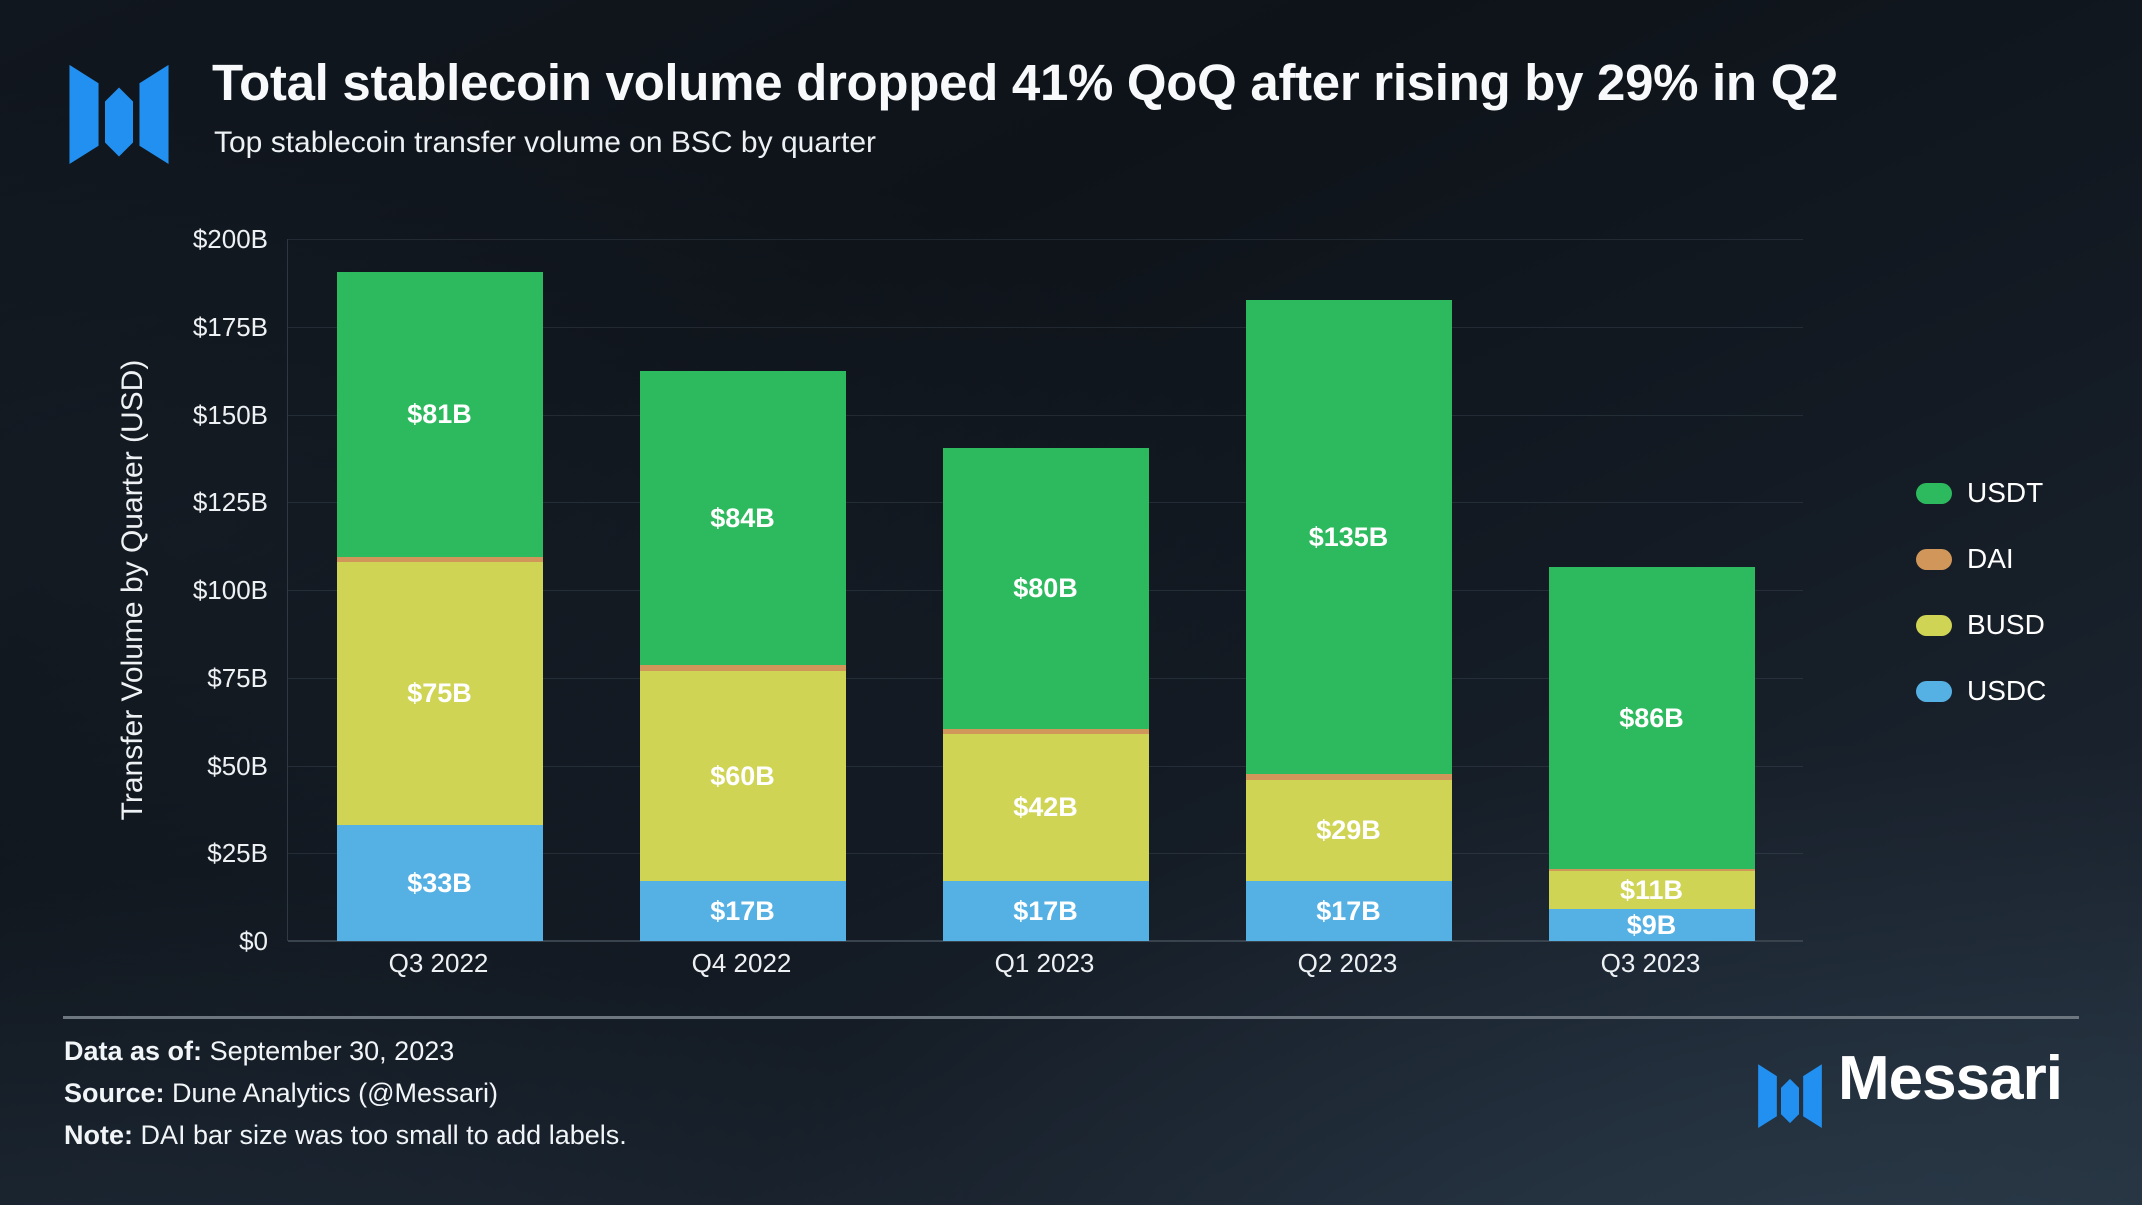 This screenshot has height=1205, width=2142. What do you see at coordinates (1990, 558) in the screenshot?
I see `legend-label: DAI` at bounding box center [1990, 558].